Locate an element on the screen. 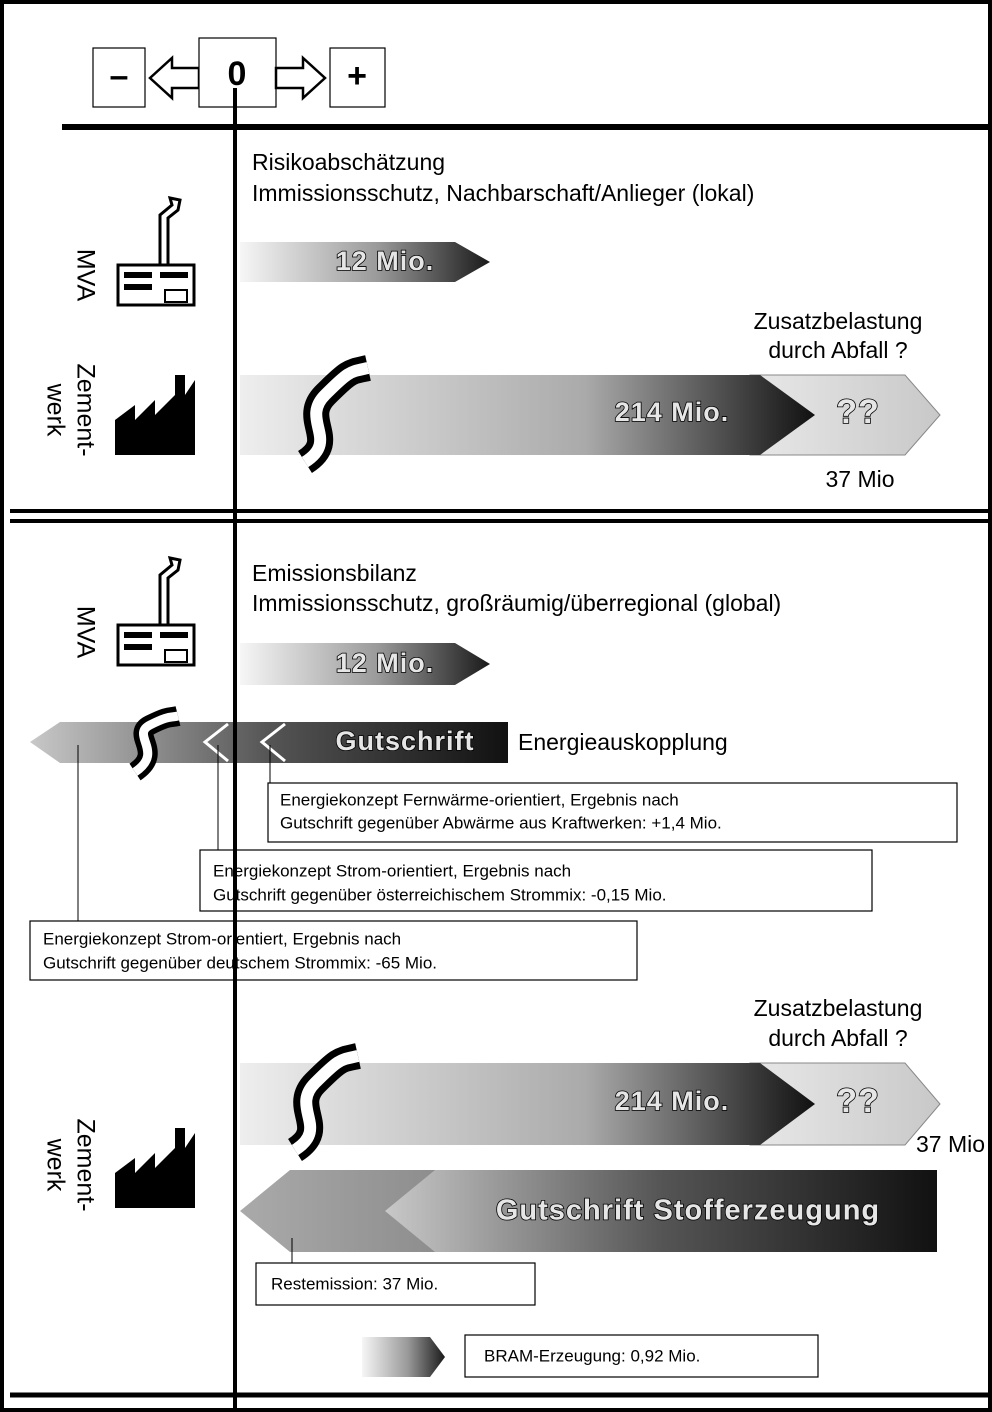  material-credit-inner is located at coordinates (661, 1211).